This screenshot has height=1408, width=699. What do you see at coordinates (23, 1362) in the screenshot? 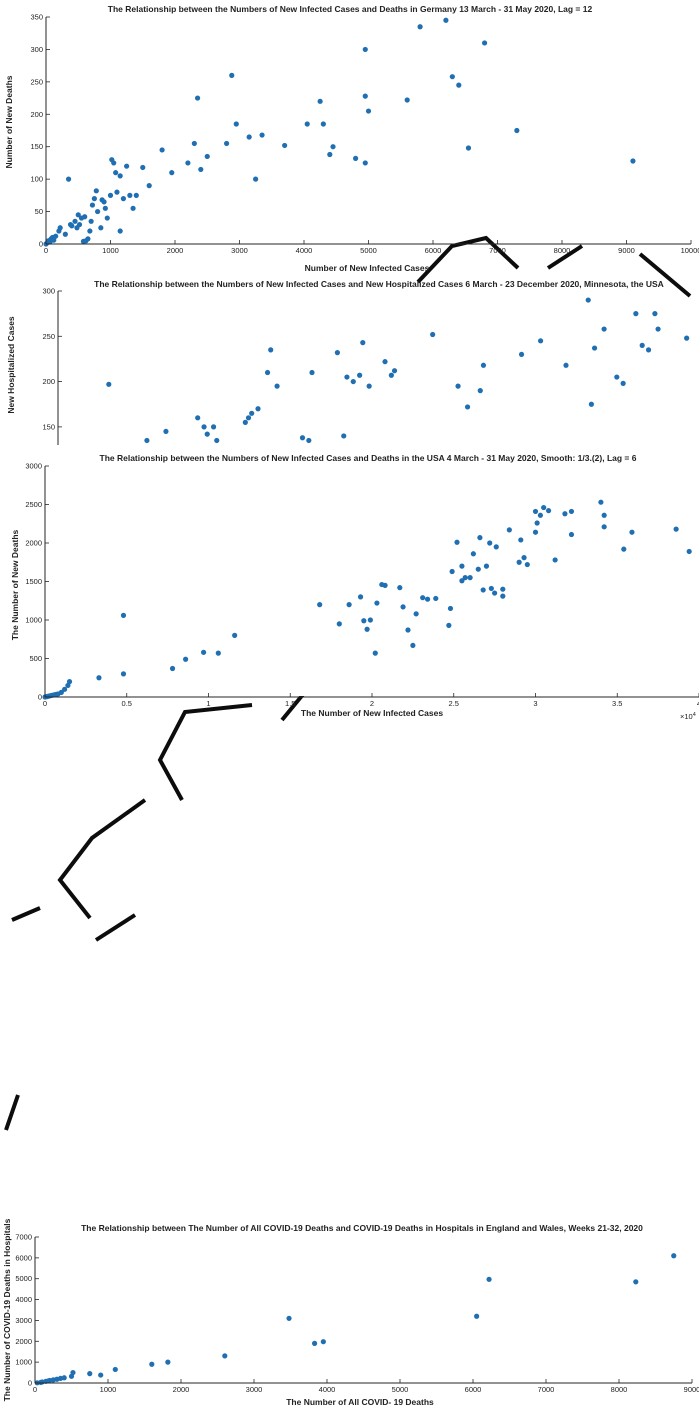
I see `y-tick-label: 1000` at bounding box center [23, 1362].